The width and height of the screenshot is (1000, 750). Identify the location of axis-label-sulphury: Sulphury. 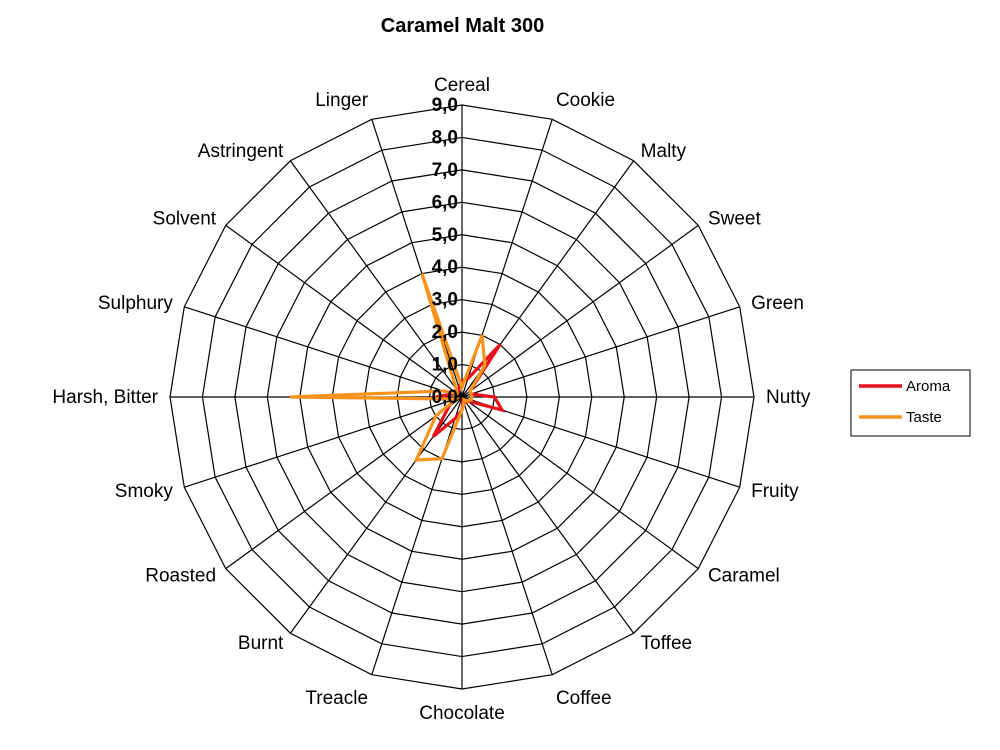
(135, 303).